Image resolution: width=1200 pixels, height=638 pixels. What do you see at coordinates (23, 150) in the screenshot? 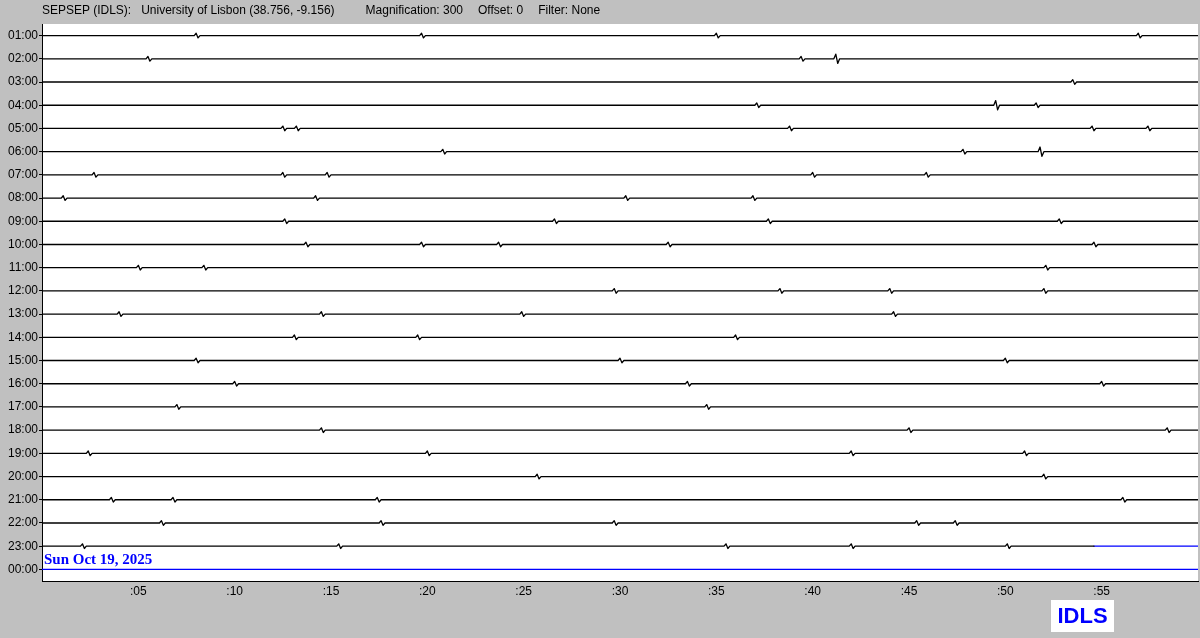
I see `y-tick-label: 06:00` at bounding box center [23, 150].